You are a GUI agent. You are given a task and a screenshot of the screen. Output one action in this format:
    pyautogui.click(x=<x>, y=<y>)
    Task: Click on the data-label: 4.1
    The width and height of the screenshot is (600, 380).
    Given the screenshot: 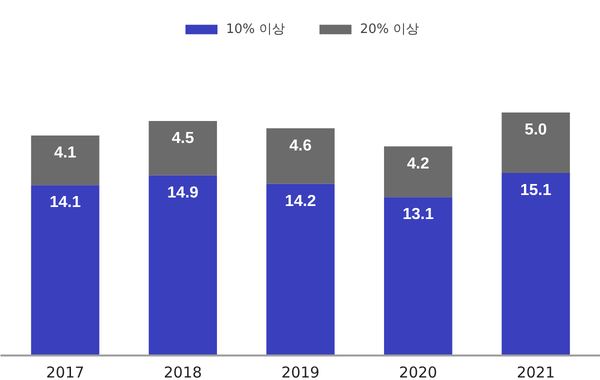 What is the action you would take?
    pyautogui.click(x=65, y=153)
    